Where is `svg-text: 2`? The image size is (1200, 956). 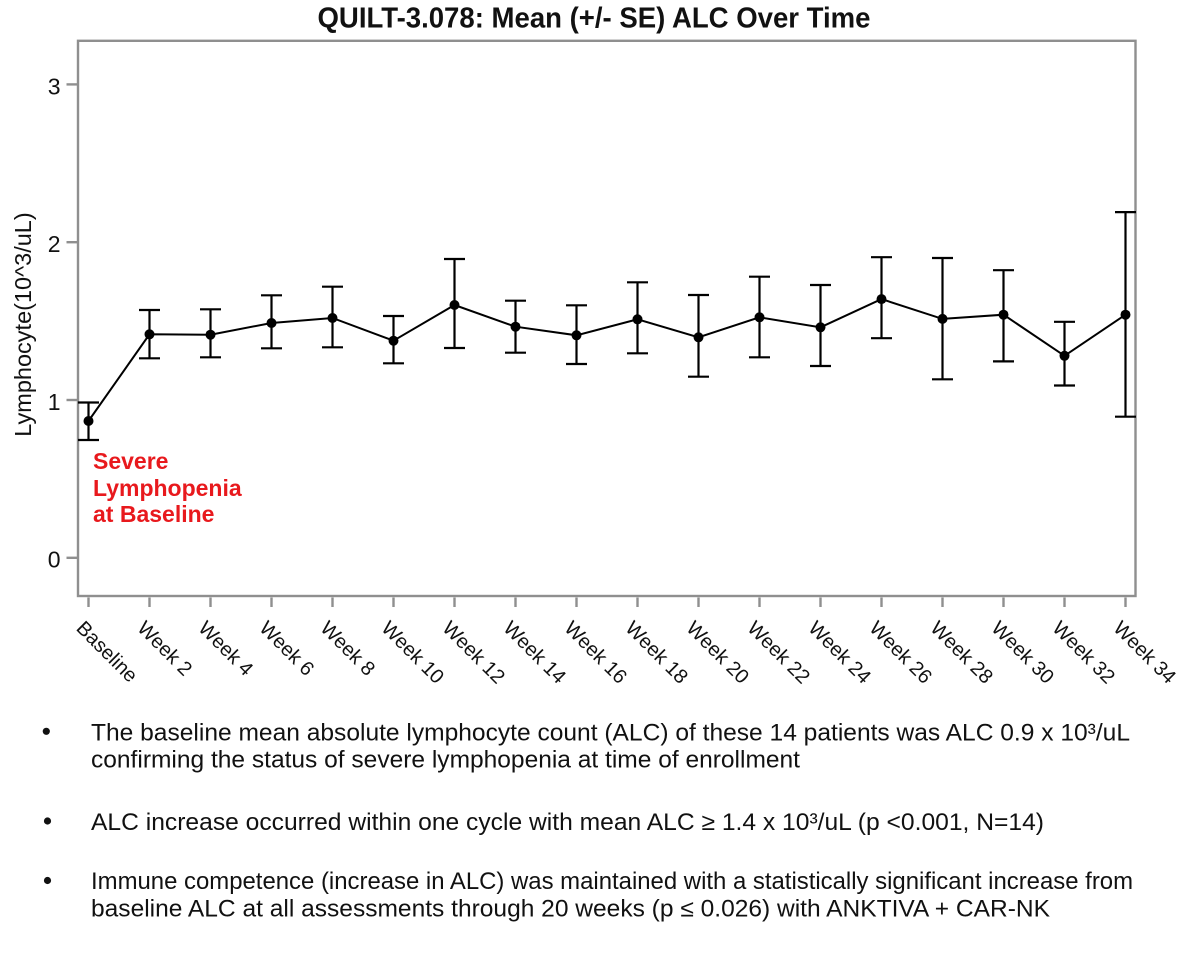 svg-text: 2 is located at coordinates (54, 244).